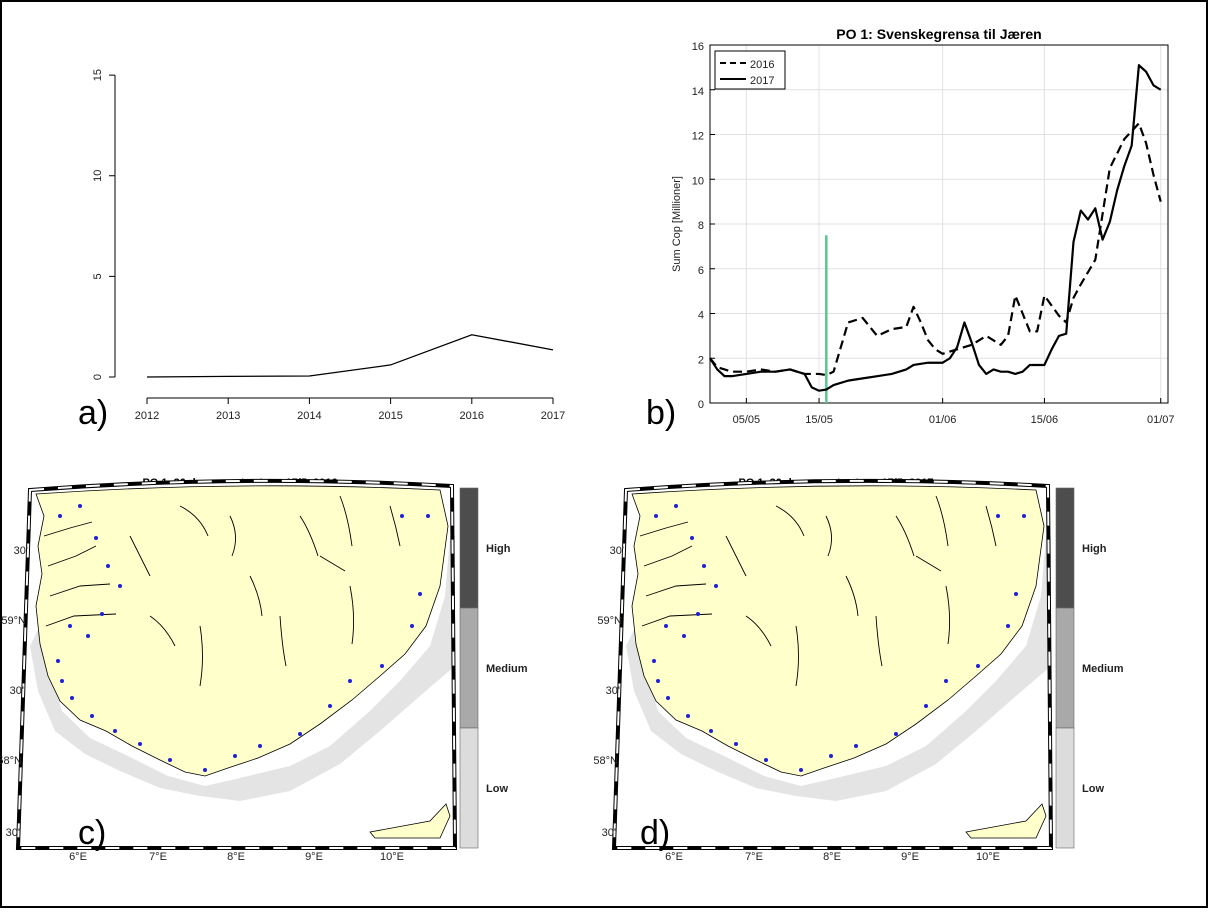  What do you see at coordinates (935, 228) in the screenshot?
I see `series-line-2017` at bounding box center [935, 228].